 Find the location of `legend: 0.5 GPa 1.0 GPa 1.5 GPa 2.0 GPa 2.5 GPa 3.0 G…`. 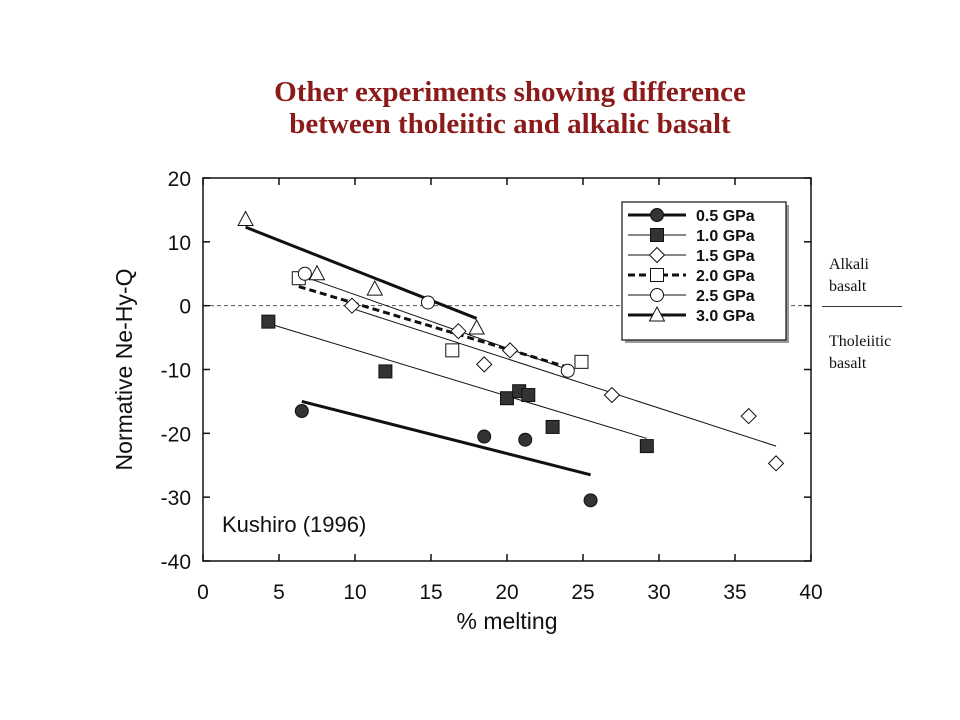

legend: 0.5 GPa 1.0 GPa 1.5 GPa 2.0 GPa 2.5 GPa 3.0 G… is located at coordinates (705, 272).